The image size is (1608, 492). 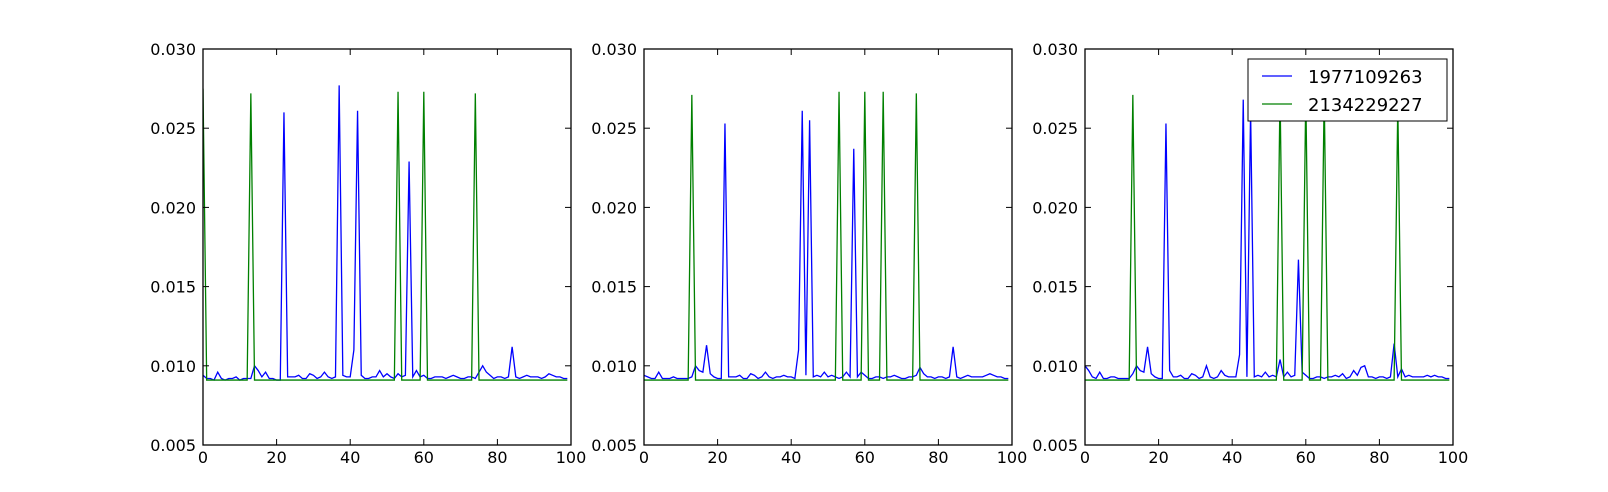 I want to click on legend: 1977109263 2134229227, so click(x=1347, y=90).